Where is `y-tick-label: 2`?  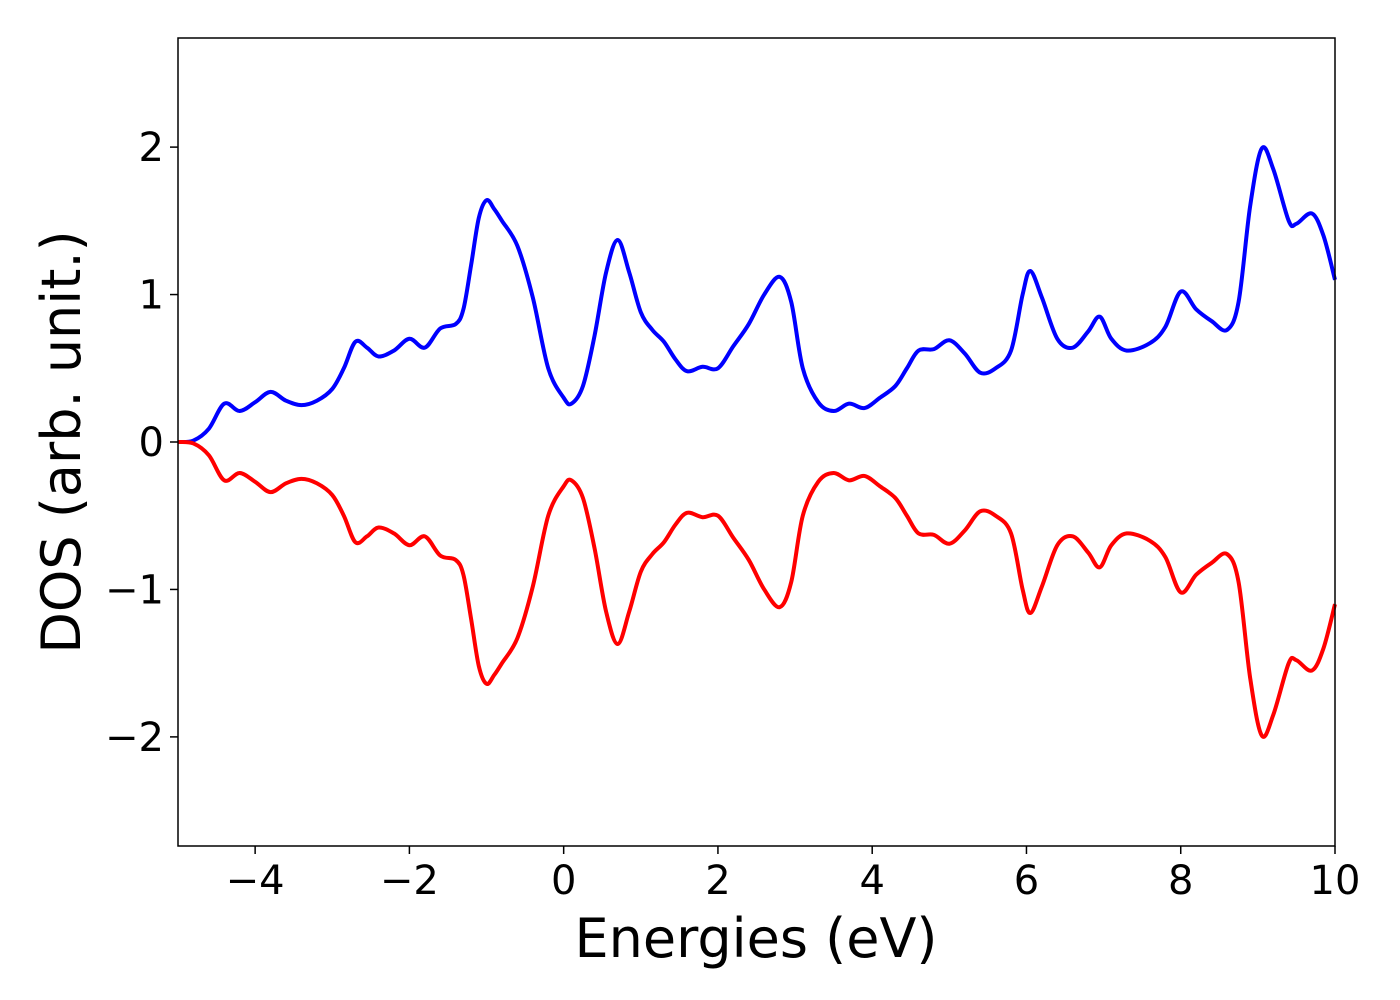
y-tick-label: 2 is located at coordinates (151, 148).